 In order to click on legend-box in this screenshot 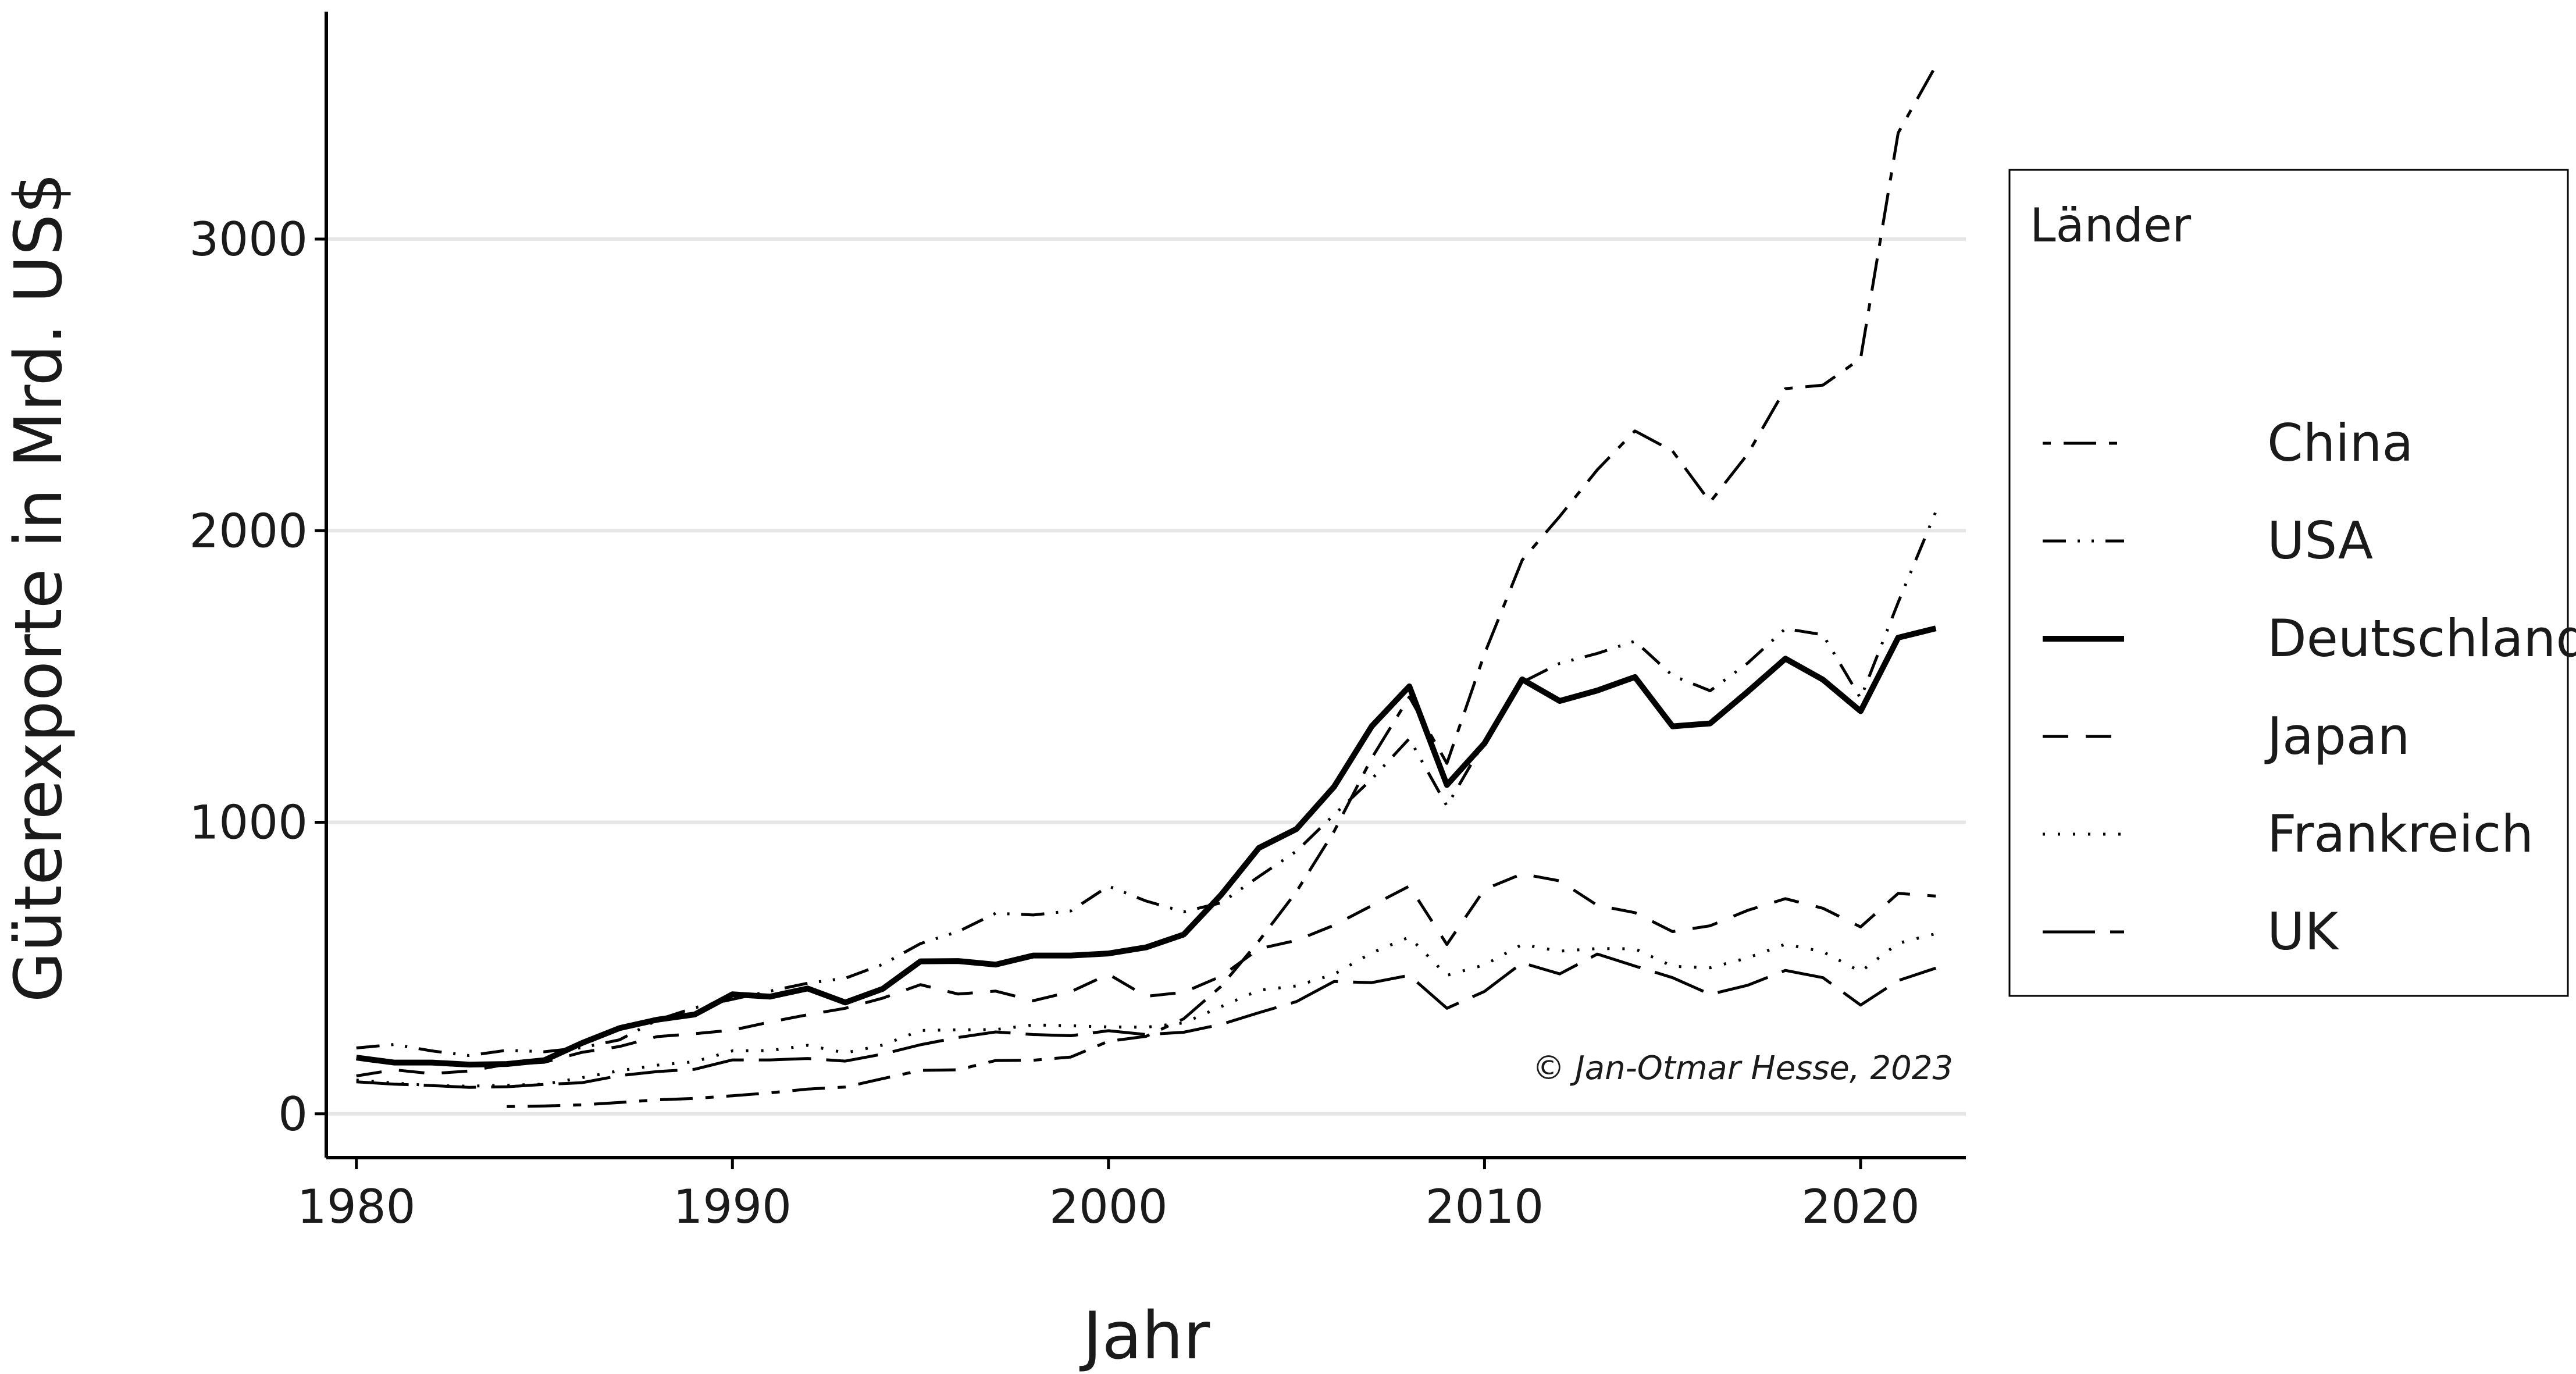, I will do `click(2288, 583)`.